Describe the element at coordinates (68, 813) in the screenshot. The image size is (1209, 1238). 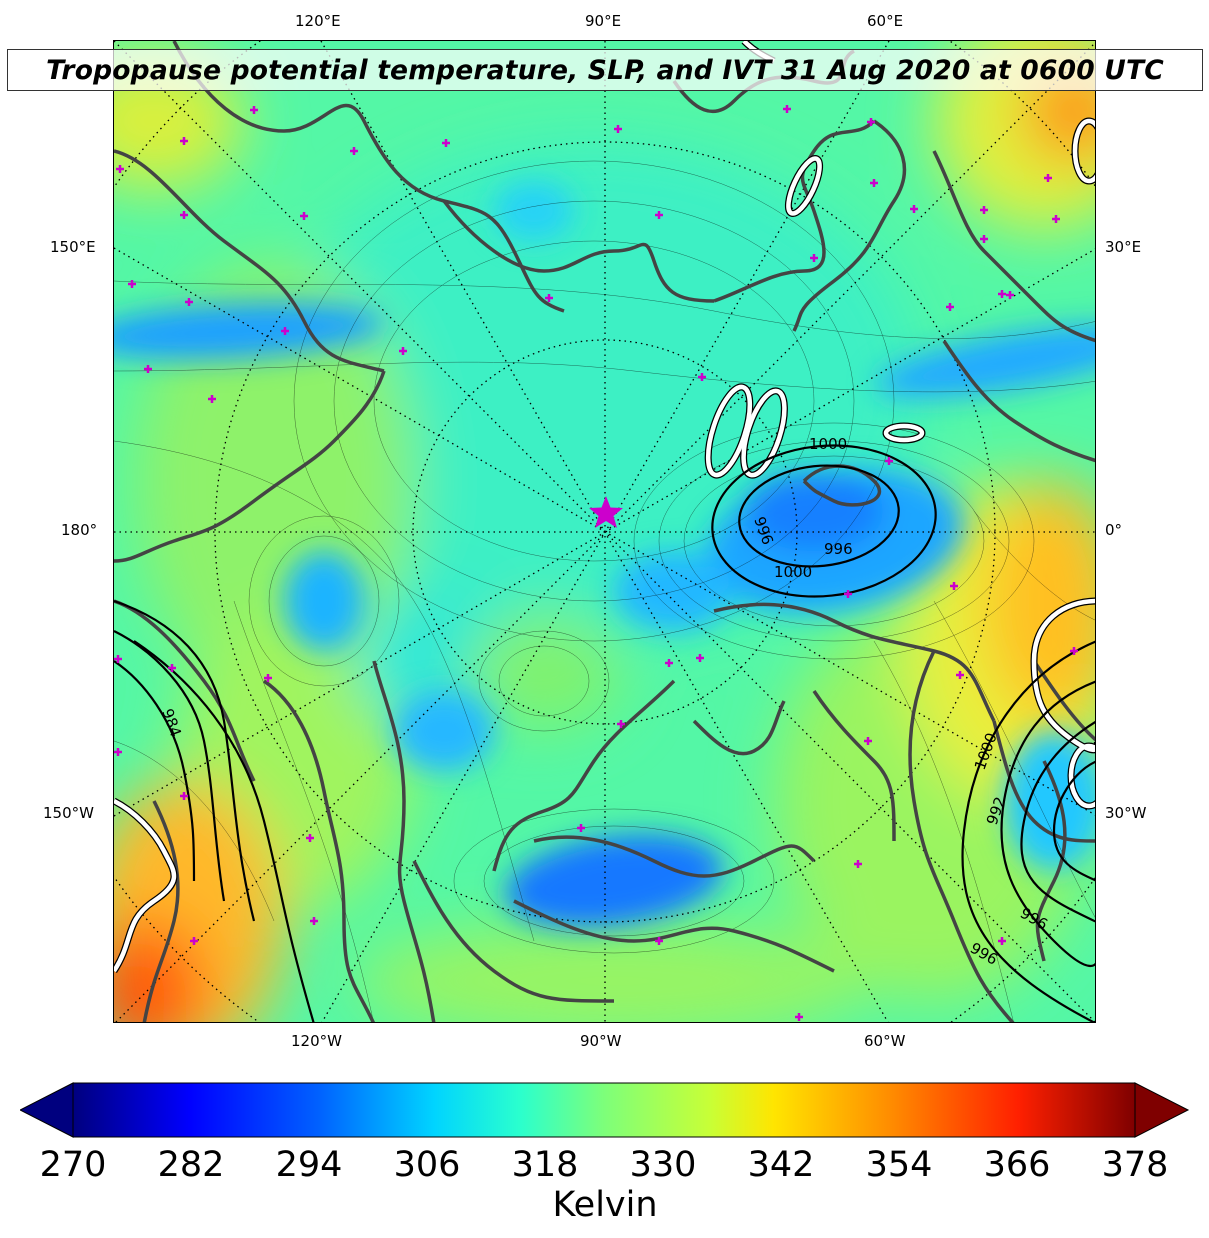
I see `lon-label-left: 150°W` at that location.